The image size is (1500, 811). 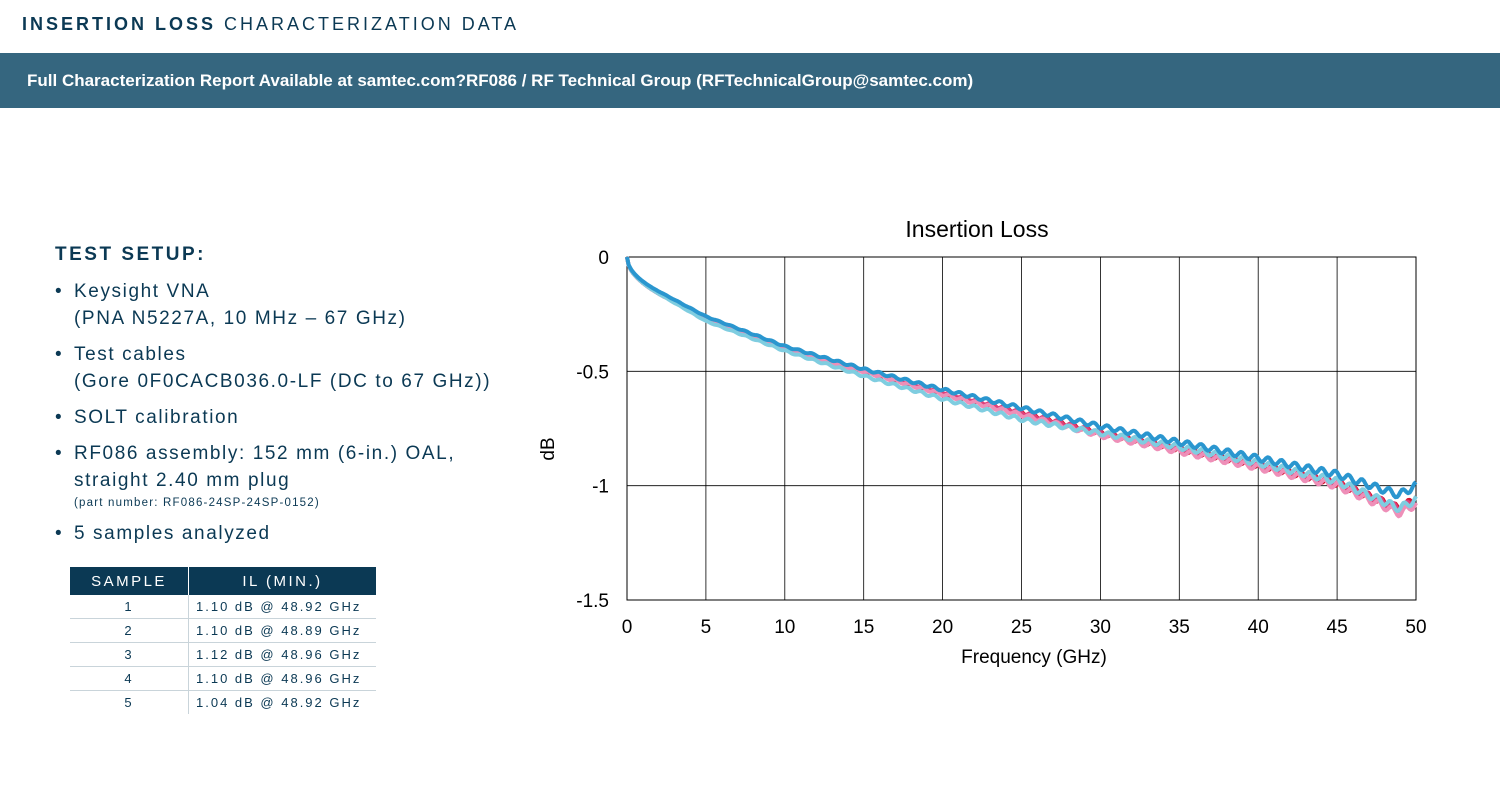 What do you see at coordinates (548, 448) in the screenshot?
I see `y-axis-label: dB` at bounding box center [548, 448].